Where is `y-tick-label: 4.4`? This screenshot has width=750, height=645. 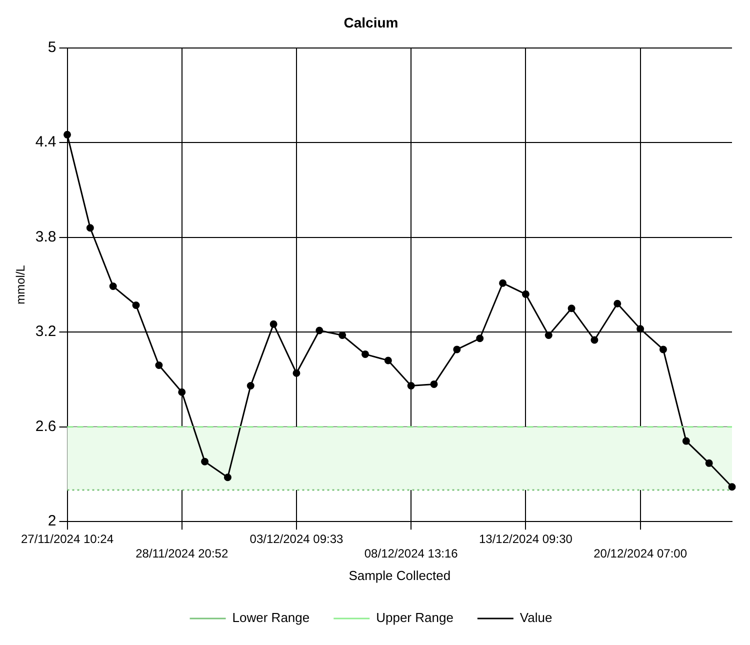
y-tick-label: 4.4 is located at coordinates (45, 142).